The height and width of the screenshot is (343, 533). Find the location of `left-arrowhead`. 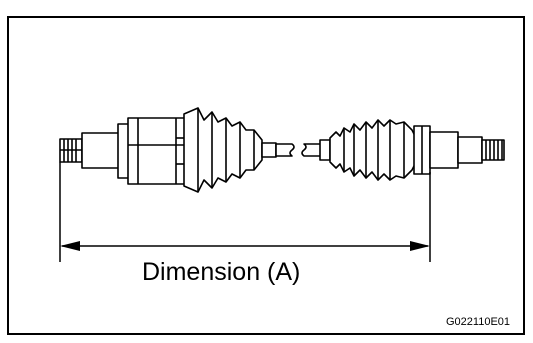

left-arrowhead is located at coordinates (70, 246).